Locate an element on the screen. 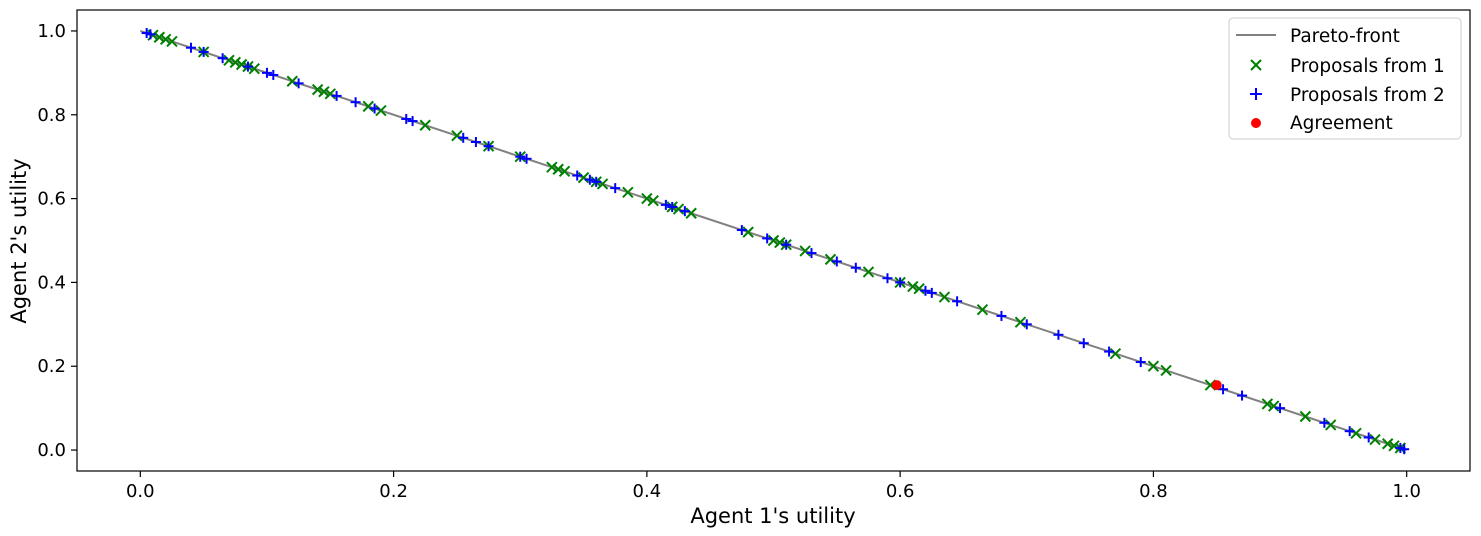 The height and width of the screenshot is (536, 1481). y-tick-label: 0.6 is located at coordinates (51, 199).